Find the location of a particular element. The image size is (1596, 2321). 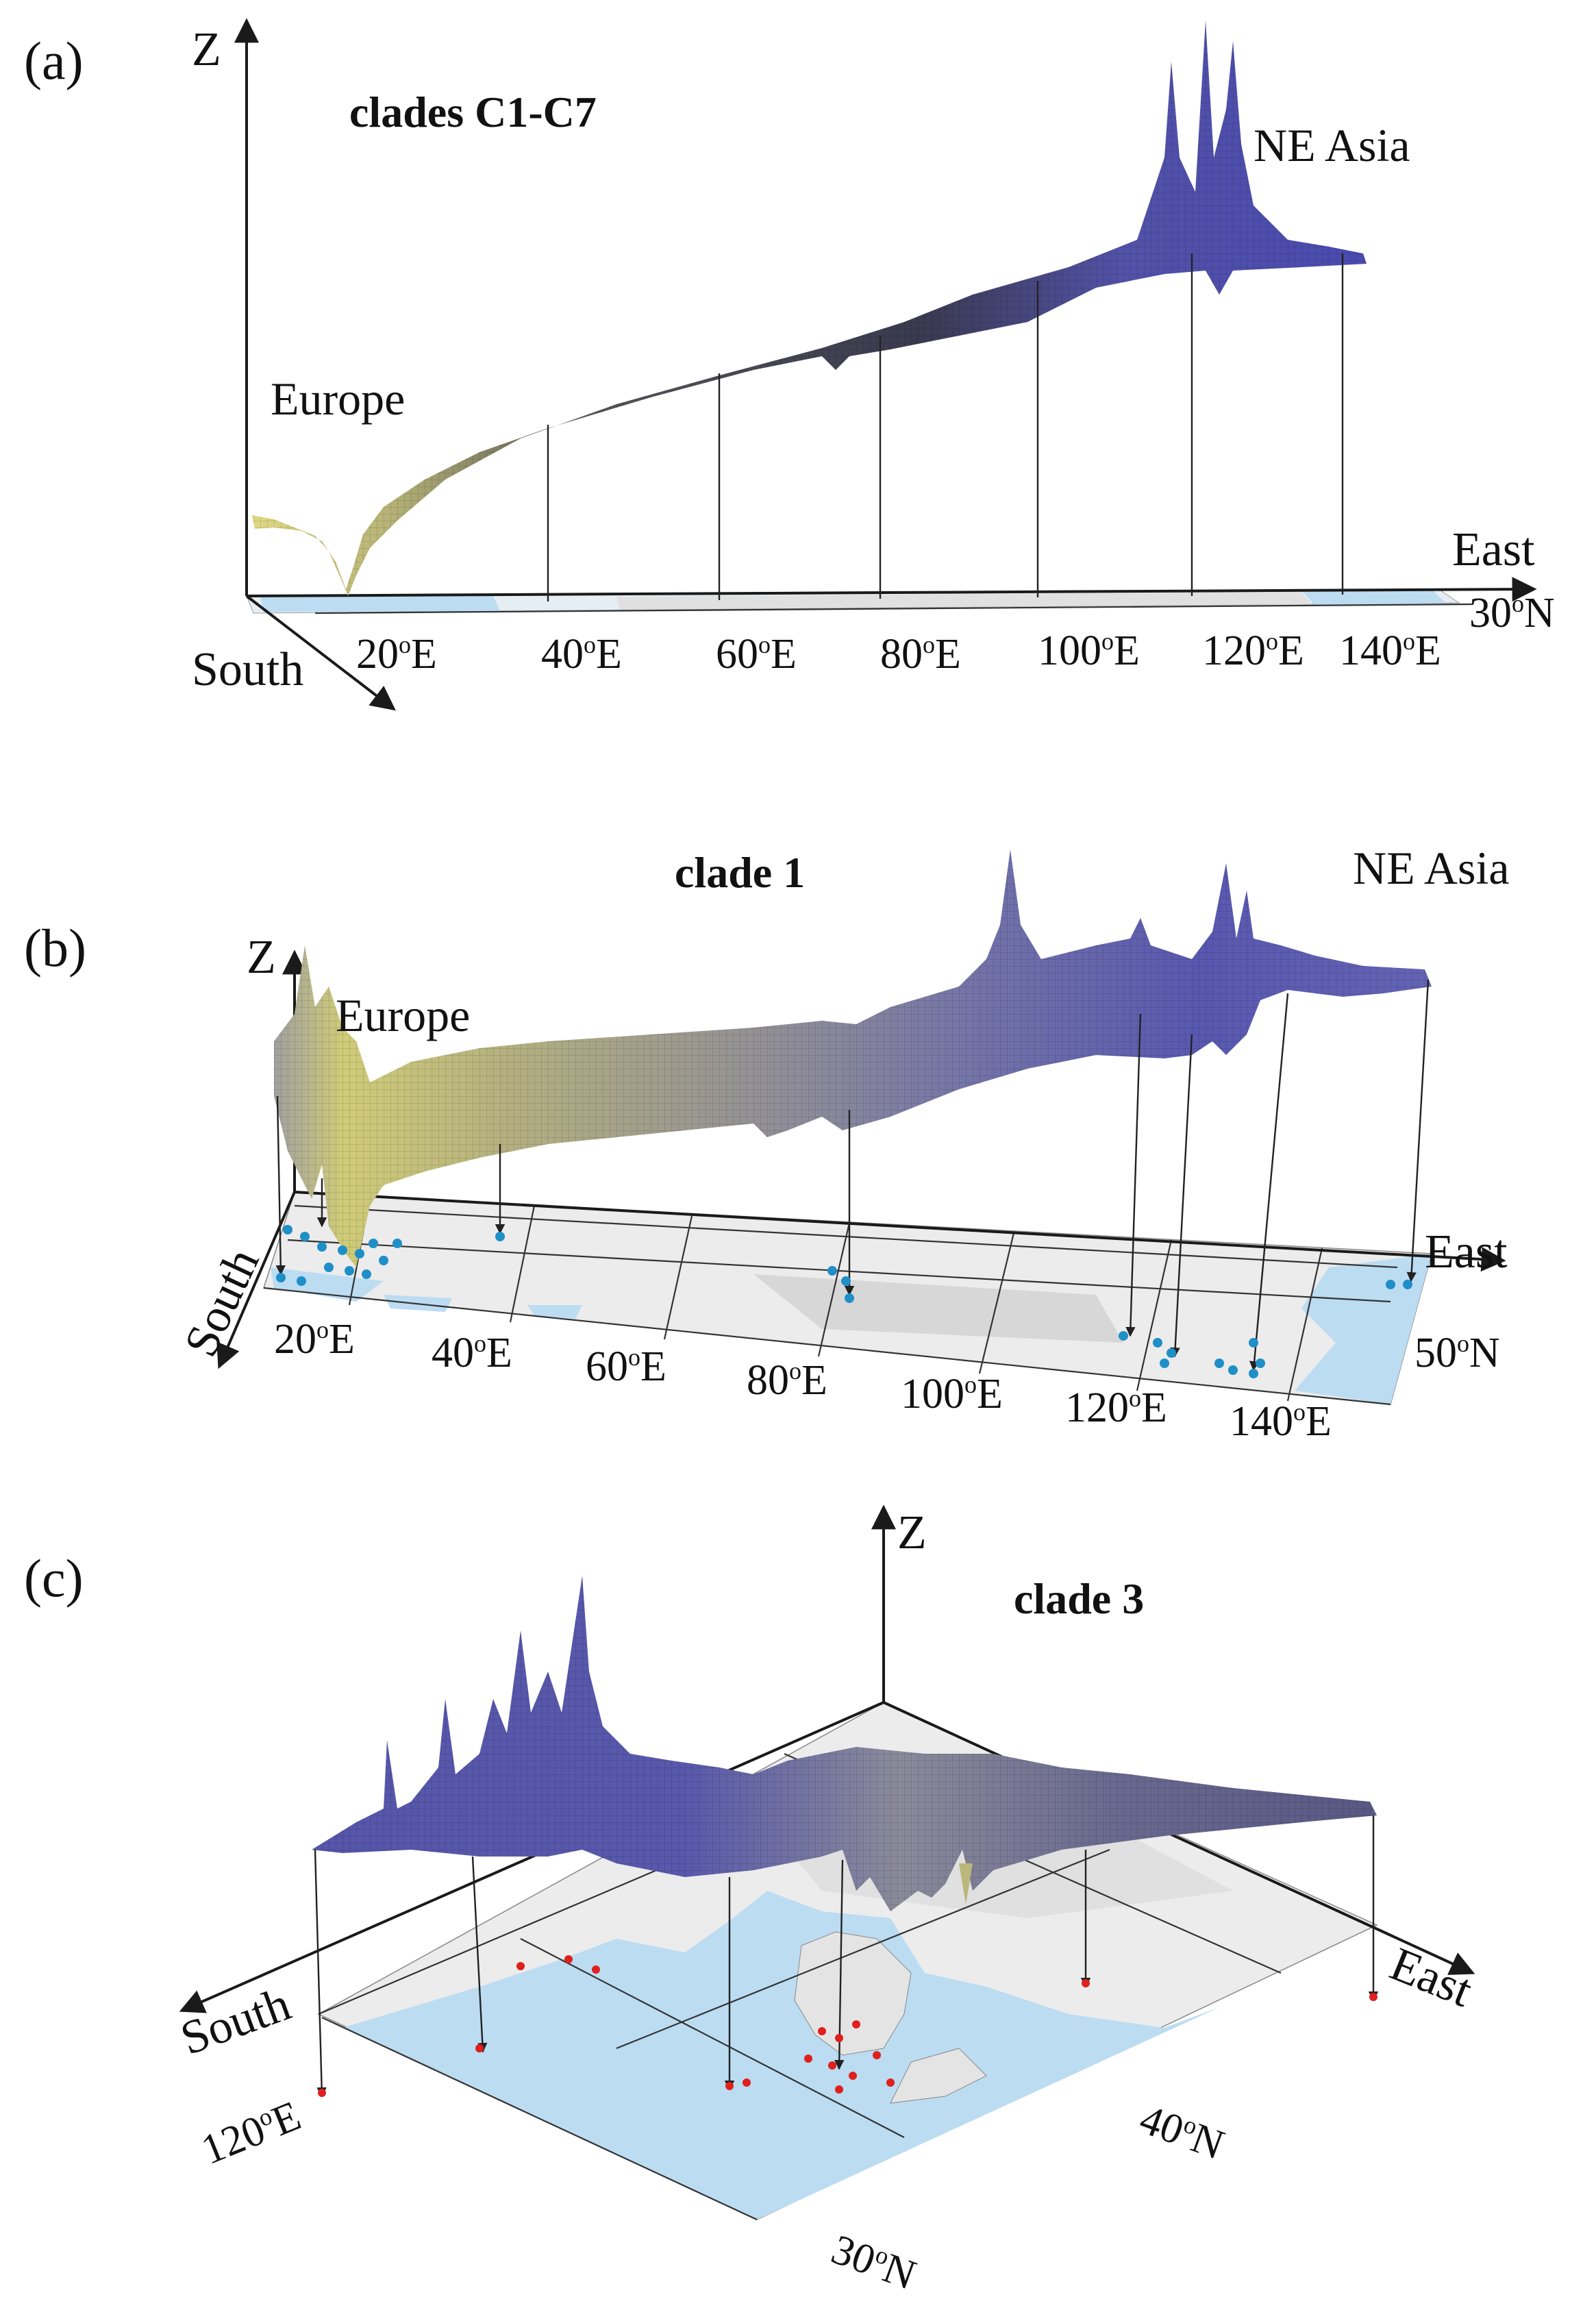

panel-b-samples is located at coordinates (844, 1301).